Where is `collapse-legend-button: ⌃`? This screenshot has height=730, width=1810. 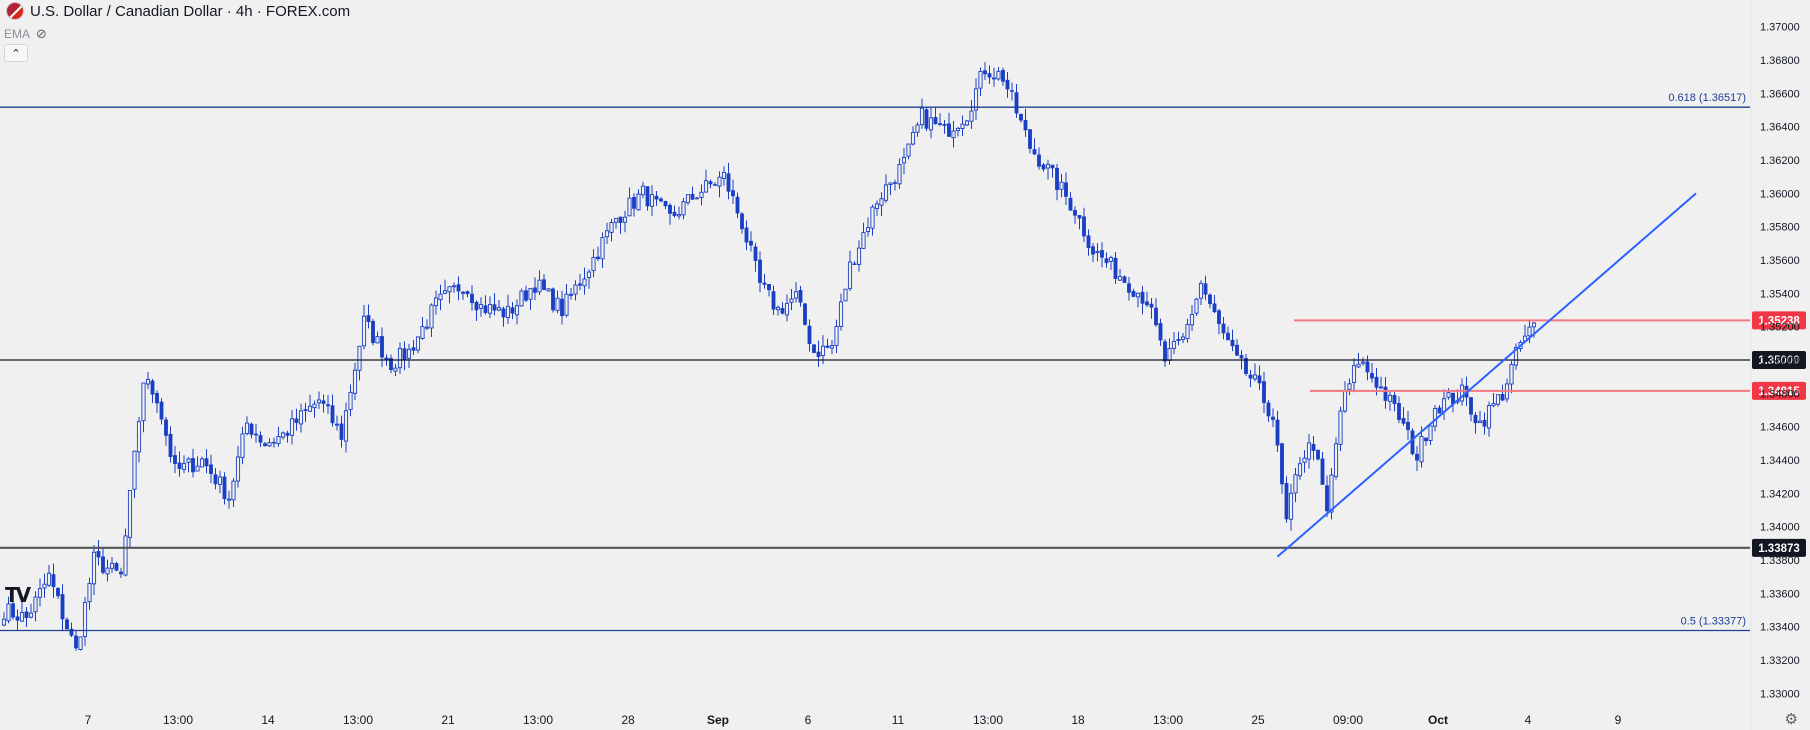 collapse-legend-button: ⌃ is located at coordinates (16, 53).